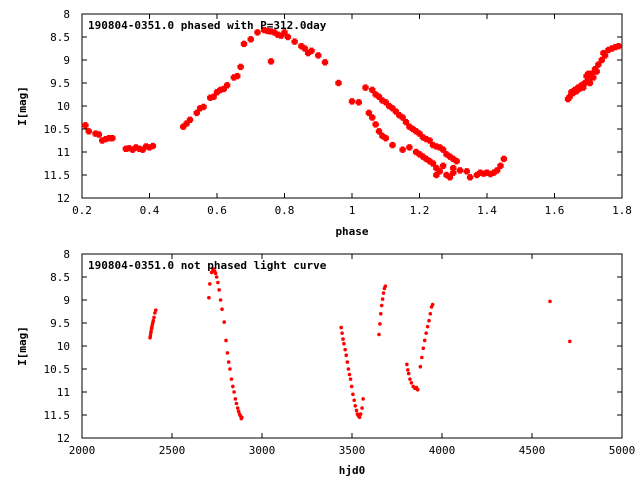  I want to click on phased-y-tick-label: 8.5, so click(60, 37).